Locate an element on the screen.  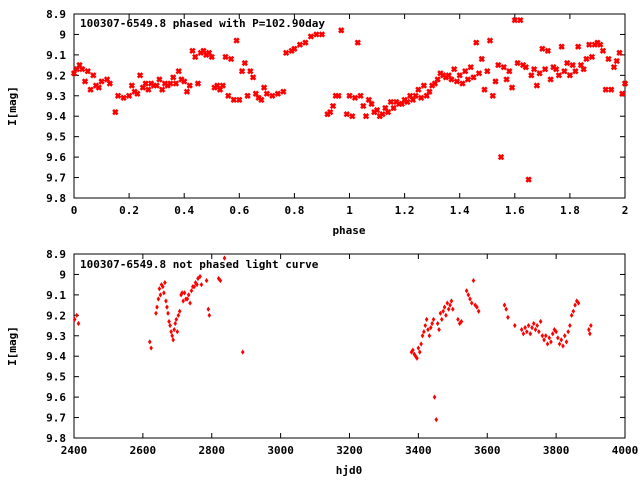
x-tick-label: 1 is located at coordinates (349, 210).